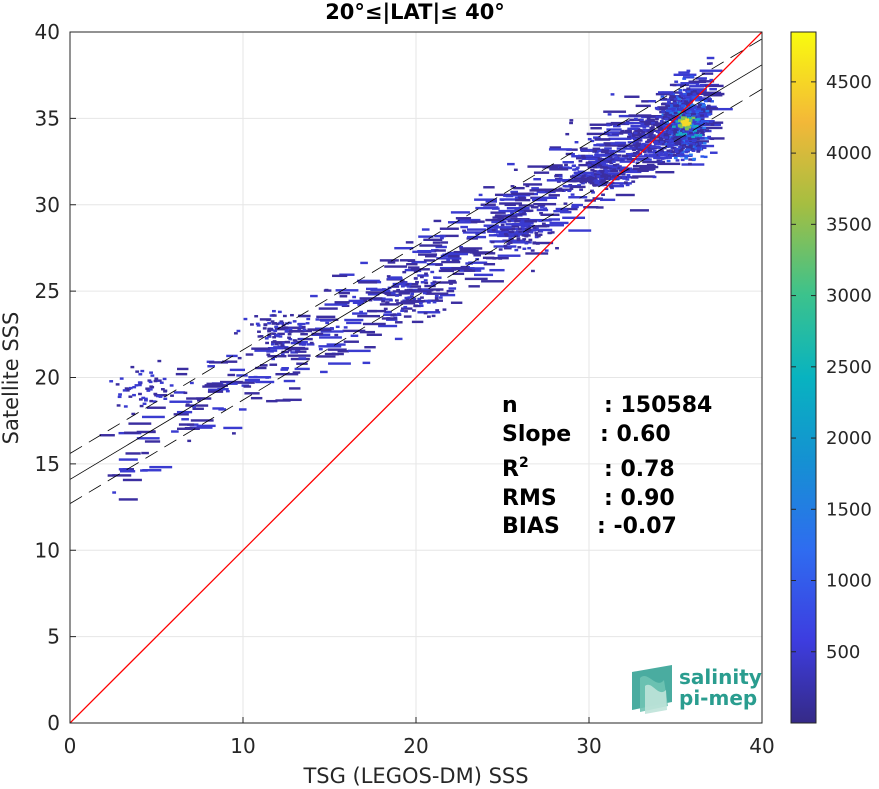 The height and width of the screenshot is (789, 879). Describe the element at coordinates (849, 296) in the screenshot. I see `colorbar-tick-label: 3000` at that location.